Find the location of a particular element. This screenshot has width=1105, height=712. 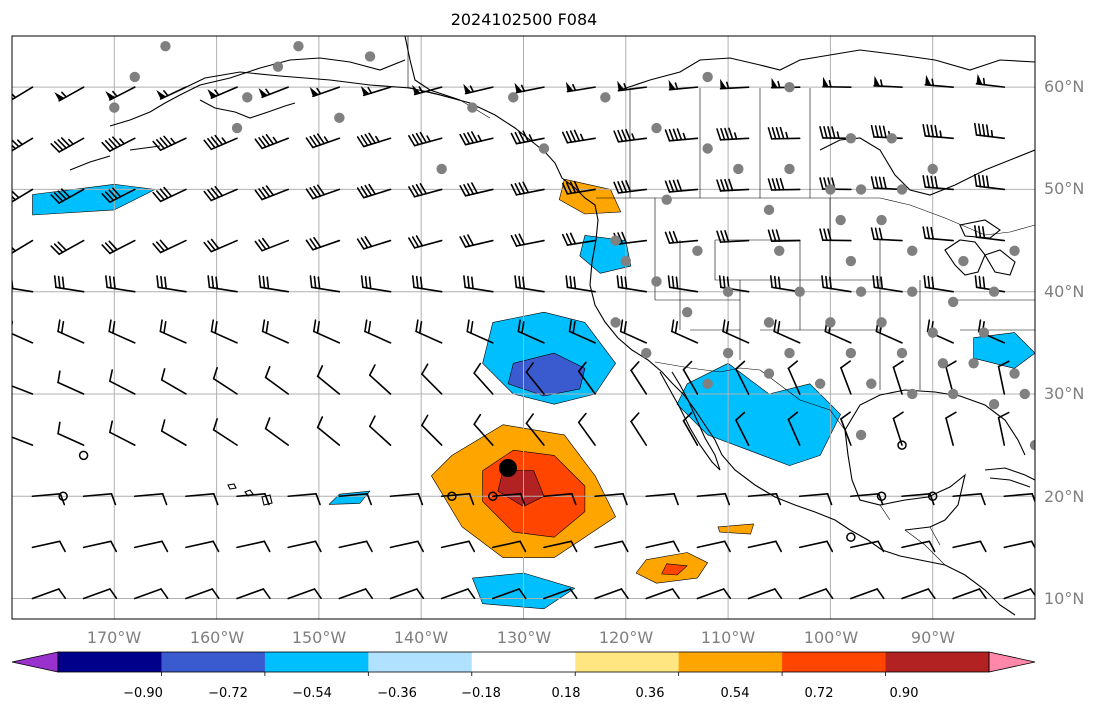

colorbar-tick-label: −0.18 is located at coordinates (481, 693).